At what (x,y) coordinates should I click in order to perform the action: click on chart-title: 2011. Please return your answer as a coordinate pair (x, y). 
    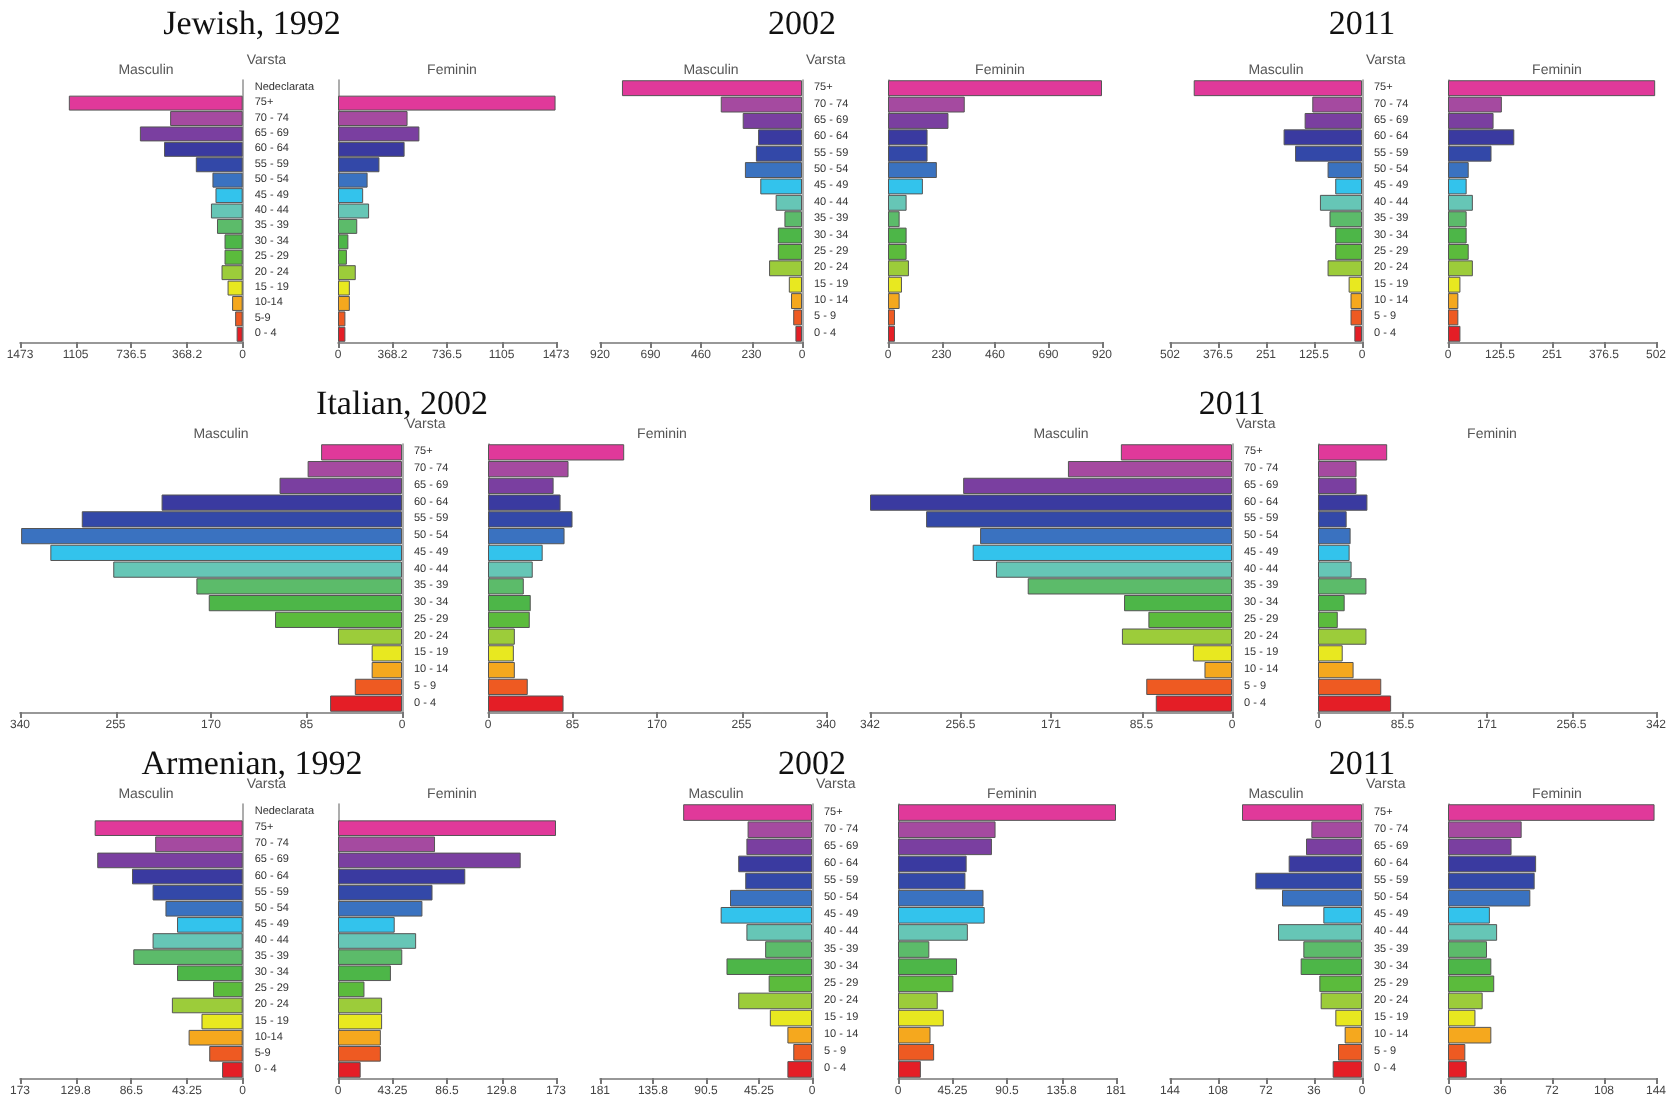
    Looking at the image, I should click on (1362, 24).